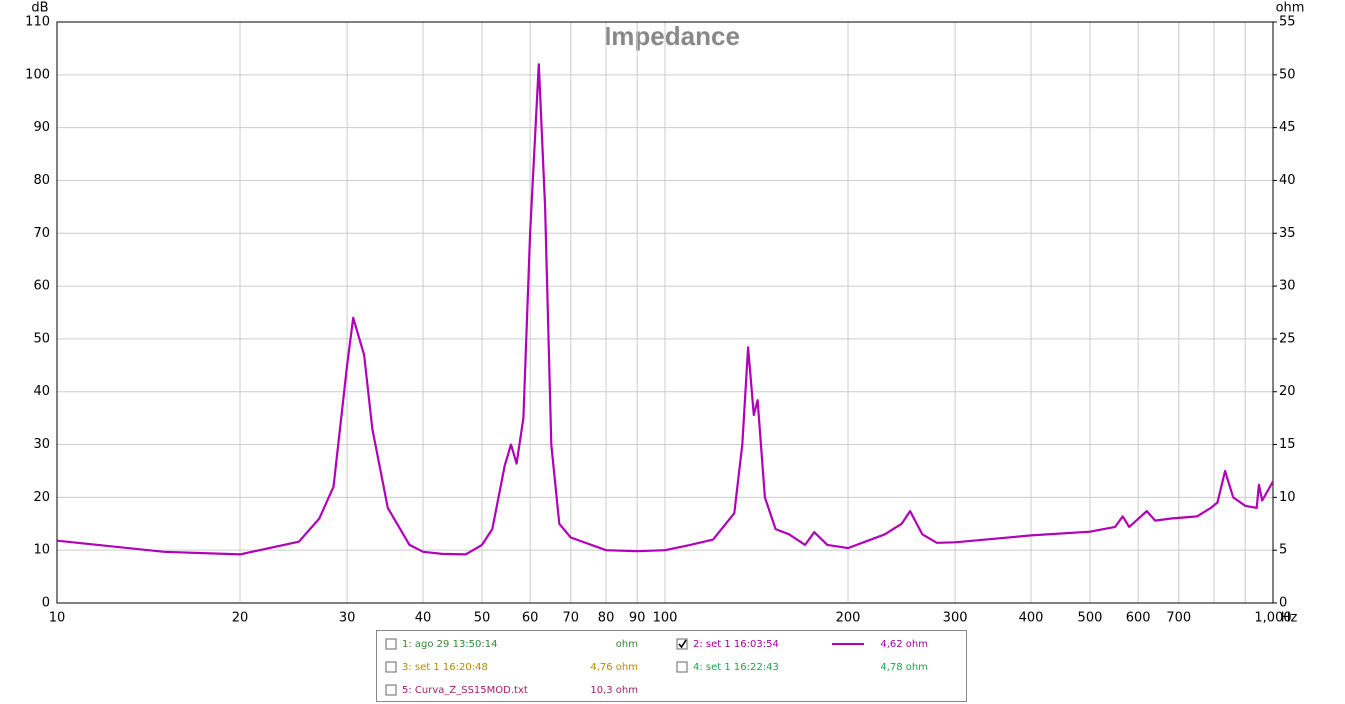 The width and height of the screenshot is (1345, 704). What do you see at coordinates (39, 8) in the screenshot?
I see `y-axis-label: dB` at bounding box center [39, 8].